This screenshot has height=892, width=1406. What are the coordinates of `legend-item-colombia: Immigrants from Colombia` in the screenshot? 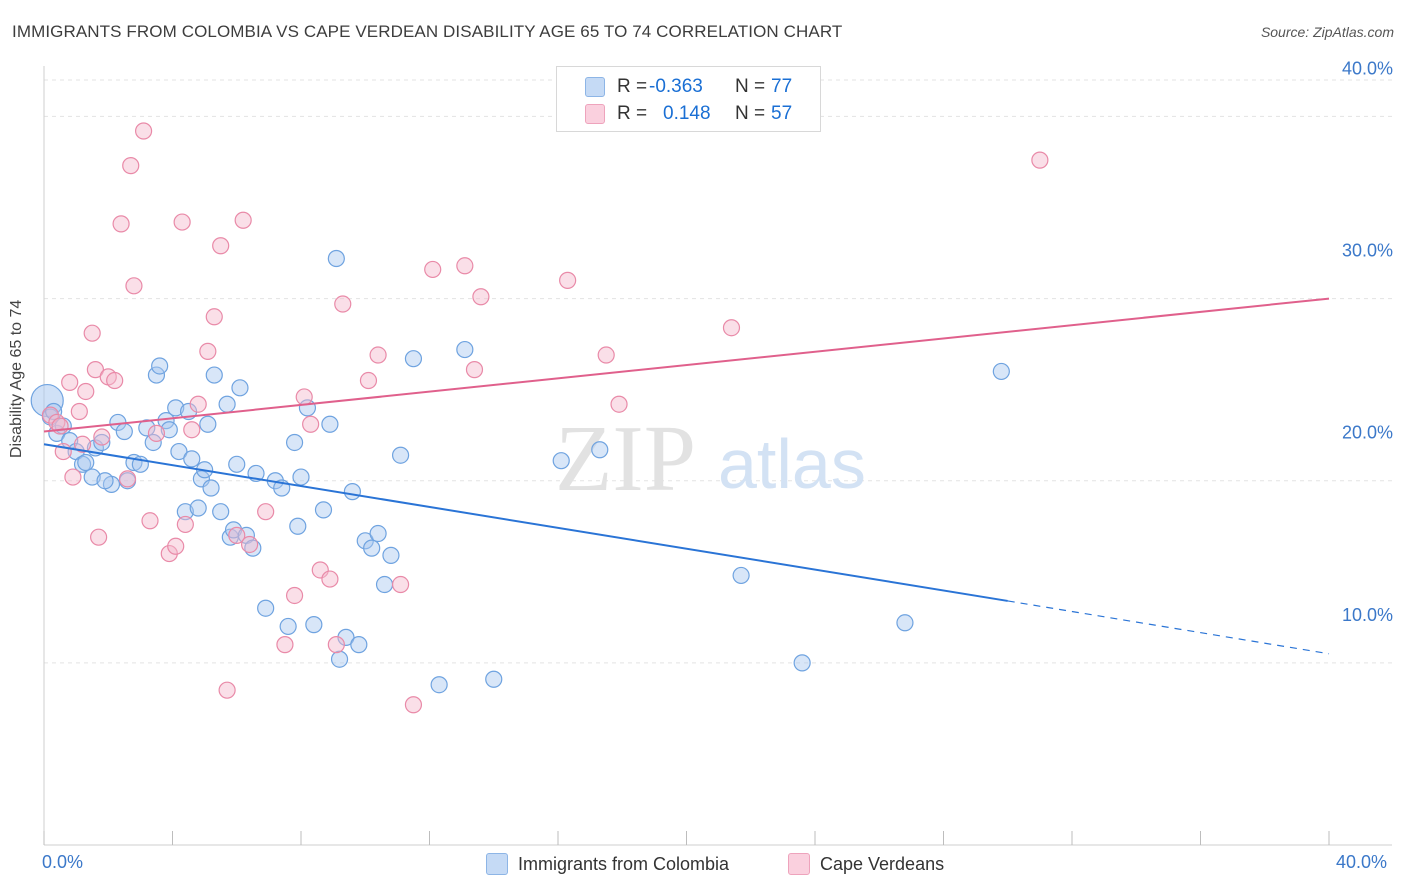 It's located at (607, 864).